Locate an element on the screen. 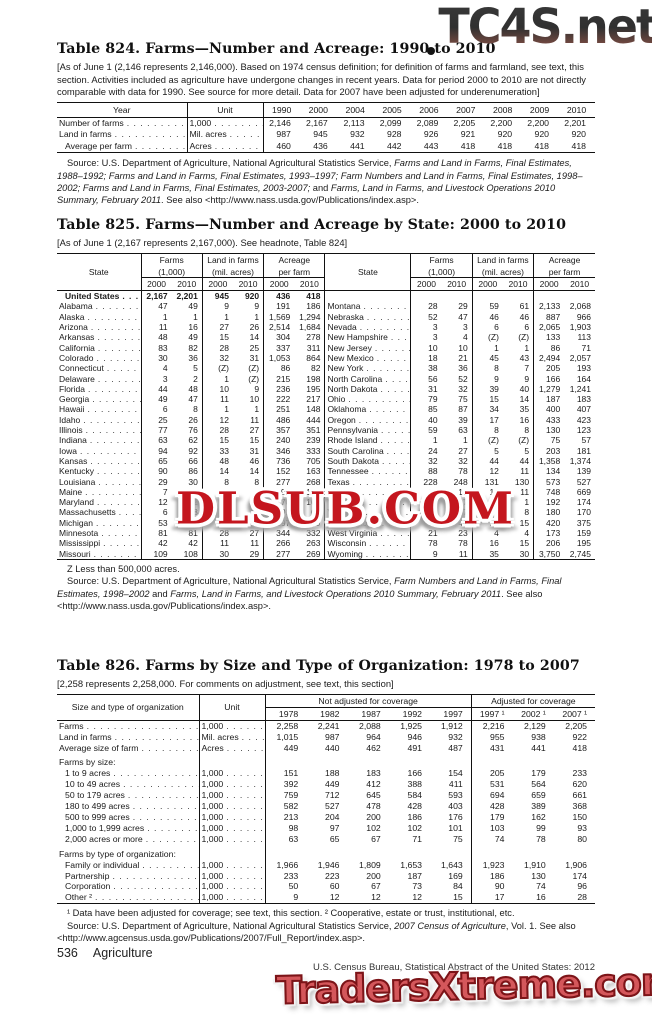  value-cell: 712 is located at coordinates (332, 795).